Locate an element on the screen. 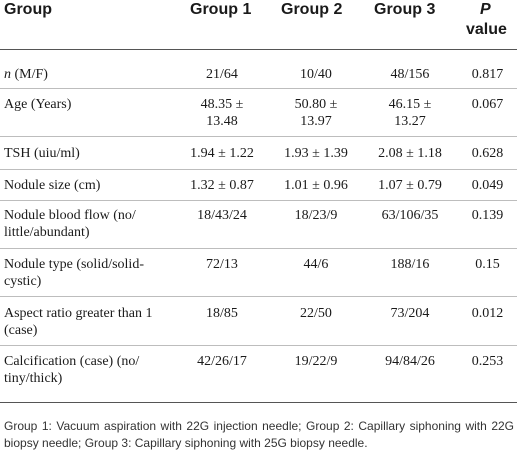 The height and width of the screenshot is (474, 517). cell-group-2: 18/23/9 is located at coordinates (316, 215).